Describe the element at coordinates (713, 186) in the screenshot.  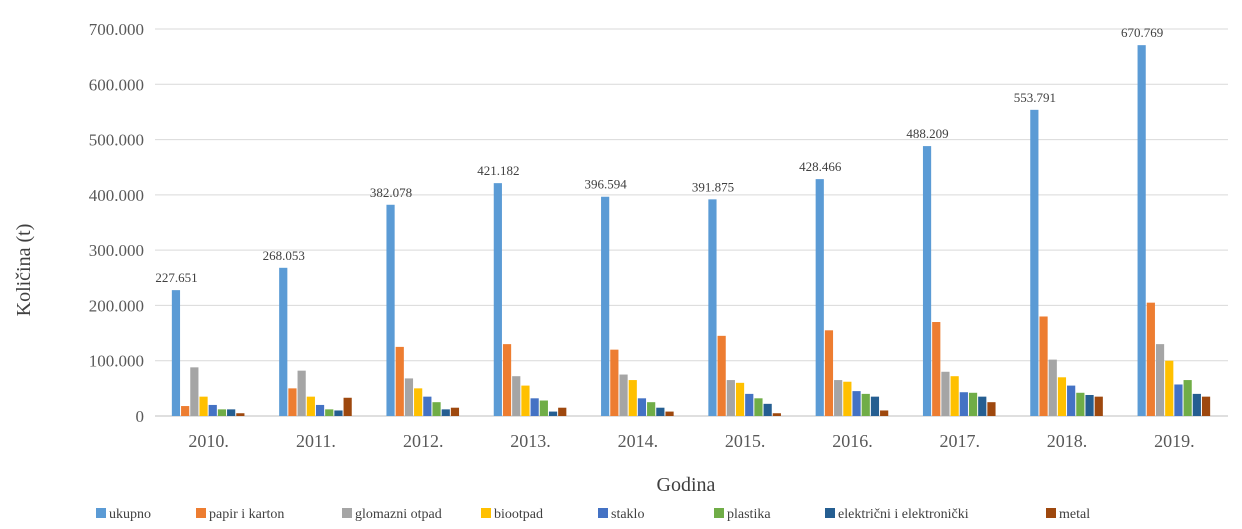
I see `data-label: 391.875` at that location.